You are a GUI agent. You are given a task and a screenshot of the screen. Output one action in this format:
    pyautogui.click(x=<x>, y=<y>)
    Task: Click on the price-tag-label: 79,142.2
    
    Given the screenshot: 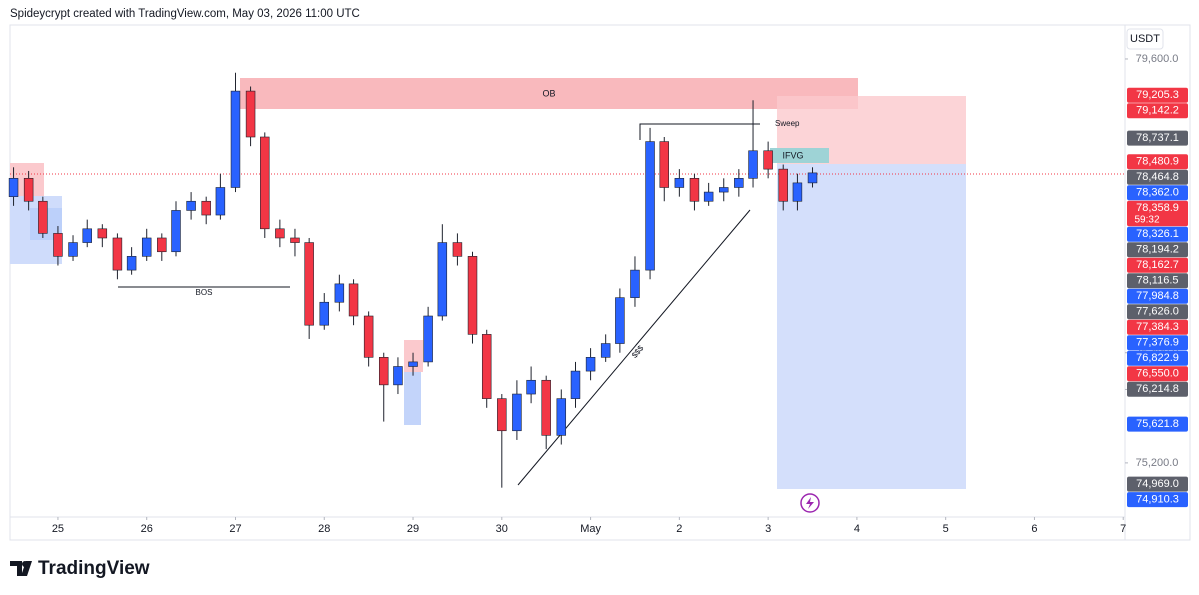 What is the action you would take?
    pyautogui.click(x=1157, y=111)
    